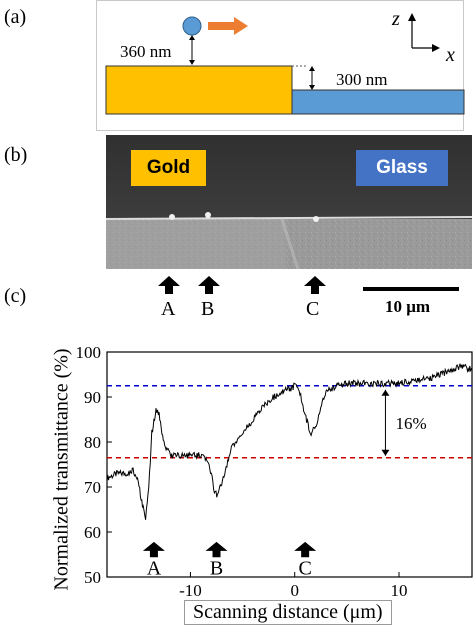 Image resolution: width=474 pixels, height=631 pixels. I want to click on chart-marker-c-label: C, so click(304, 568).